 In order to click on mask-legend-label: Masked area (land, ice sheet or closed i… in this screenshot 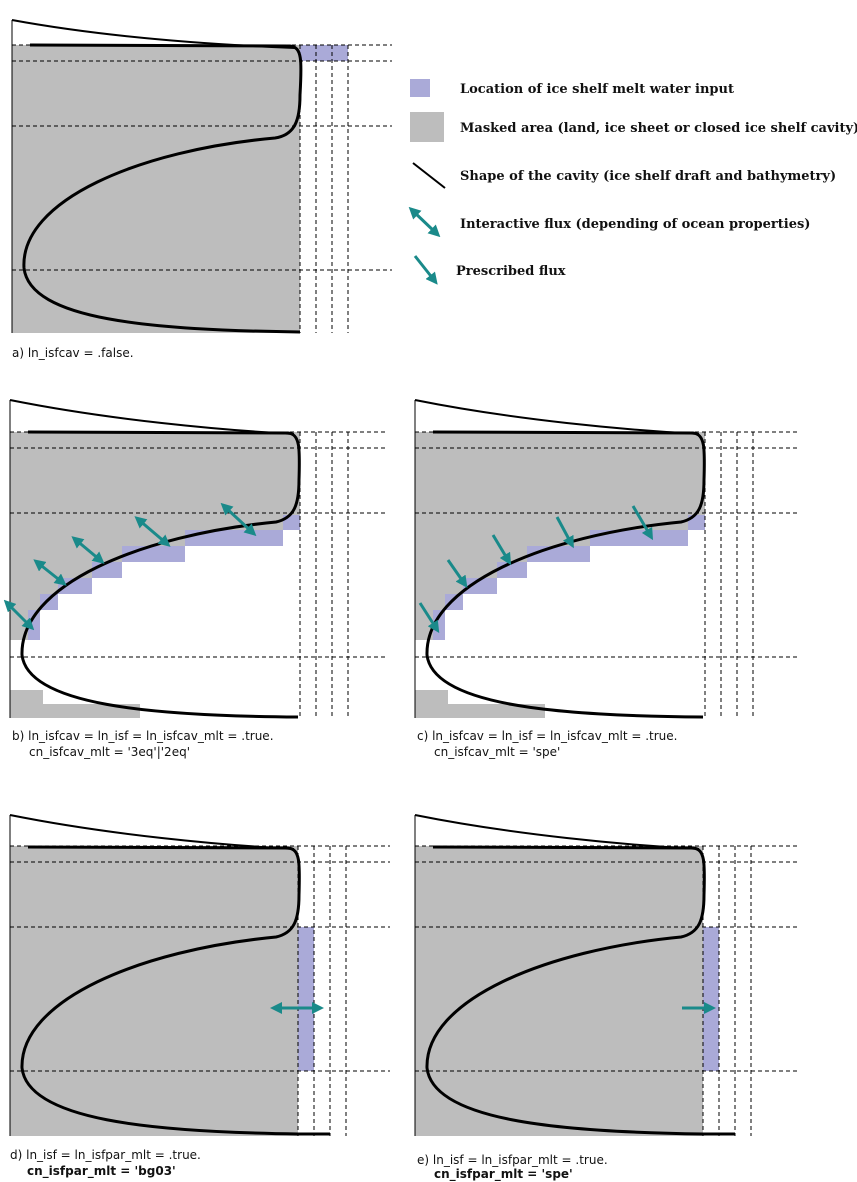, I will do `click(658, 128)`.